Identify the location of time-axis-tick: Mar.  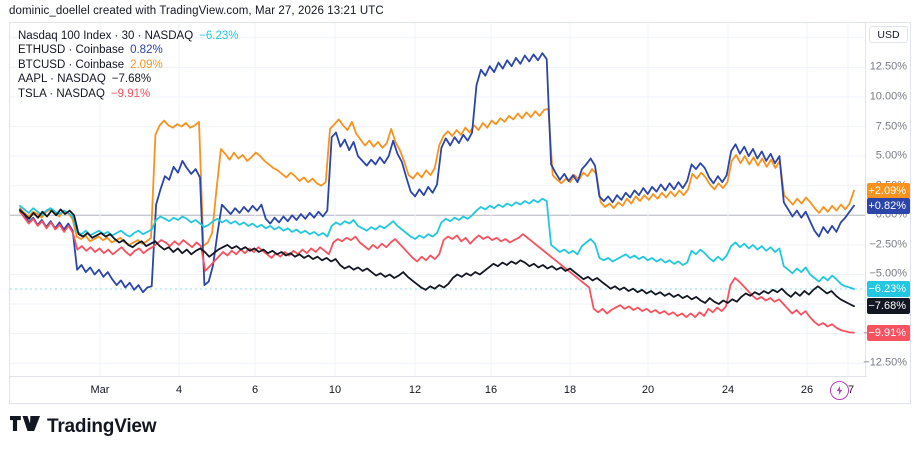
(100, 390).